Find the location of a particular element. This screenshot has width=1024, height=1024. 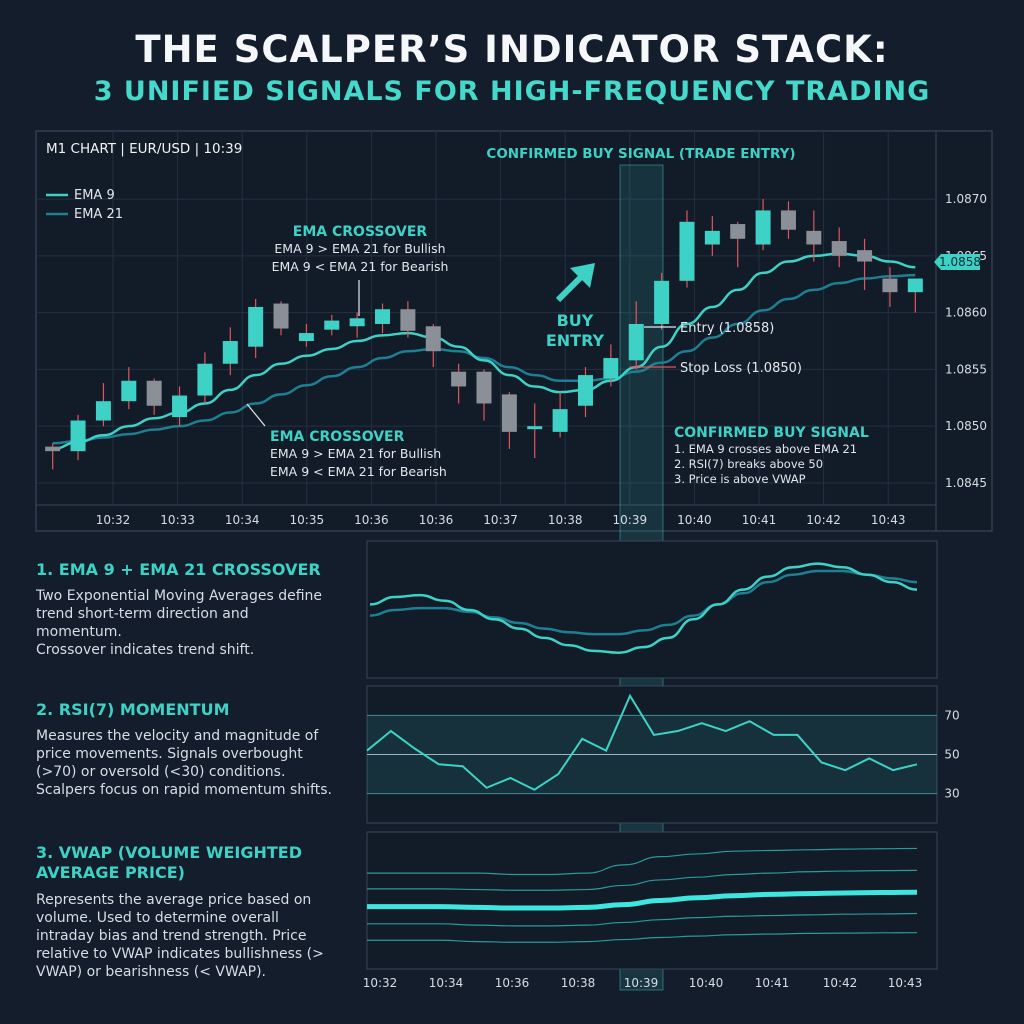

time-tick-label: 10:42 is located at coordinates (823, 520).